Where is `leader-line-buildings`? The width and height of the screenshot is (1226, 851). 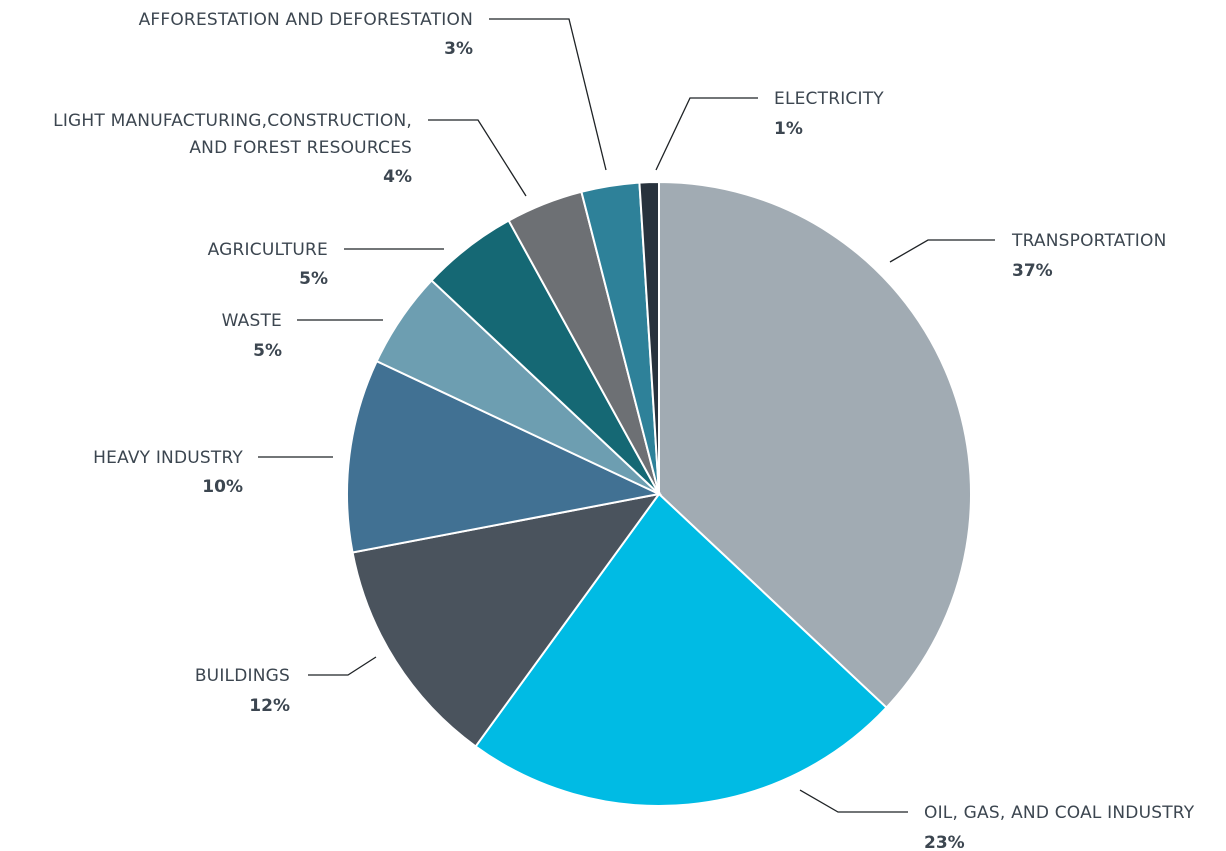
leader-line-buildings is located at coordinates (342, 666).